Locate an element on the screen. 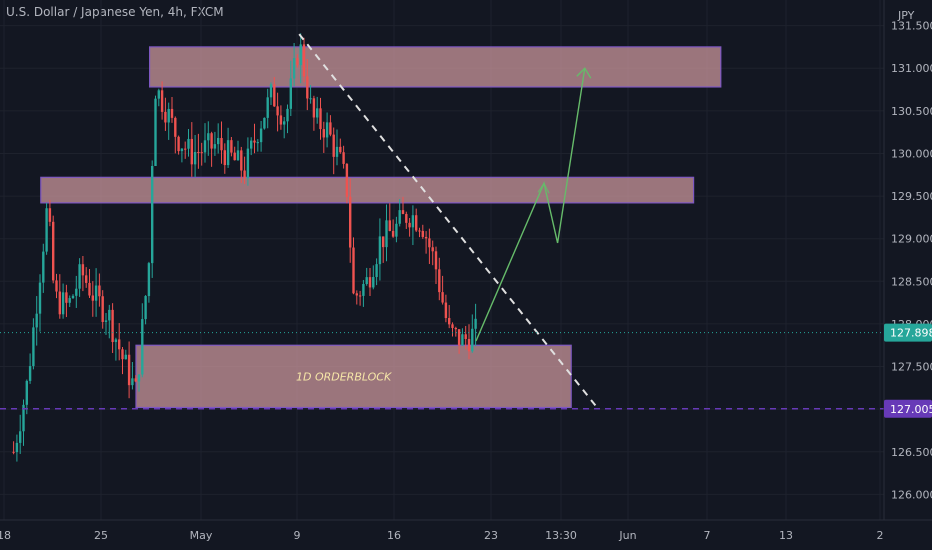 The image size is (932, 550). price-tick-label: 130.500 is located at coordinates (911, 111).